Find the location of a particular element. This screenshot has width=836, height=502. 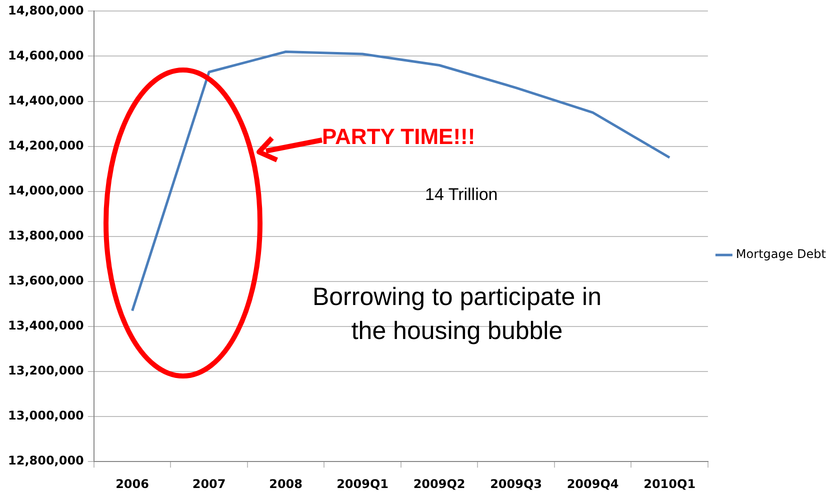

y-tick-label: 14,600,000 is located at coordinates (46, 55).